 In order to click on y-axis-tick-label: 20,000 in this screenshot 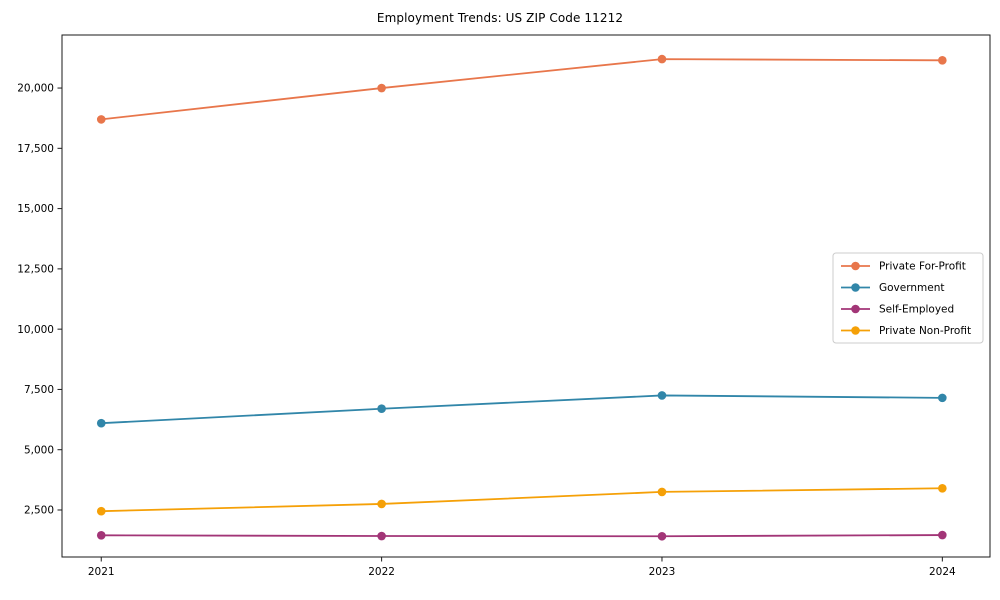, I will do `click(35, 89)`.